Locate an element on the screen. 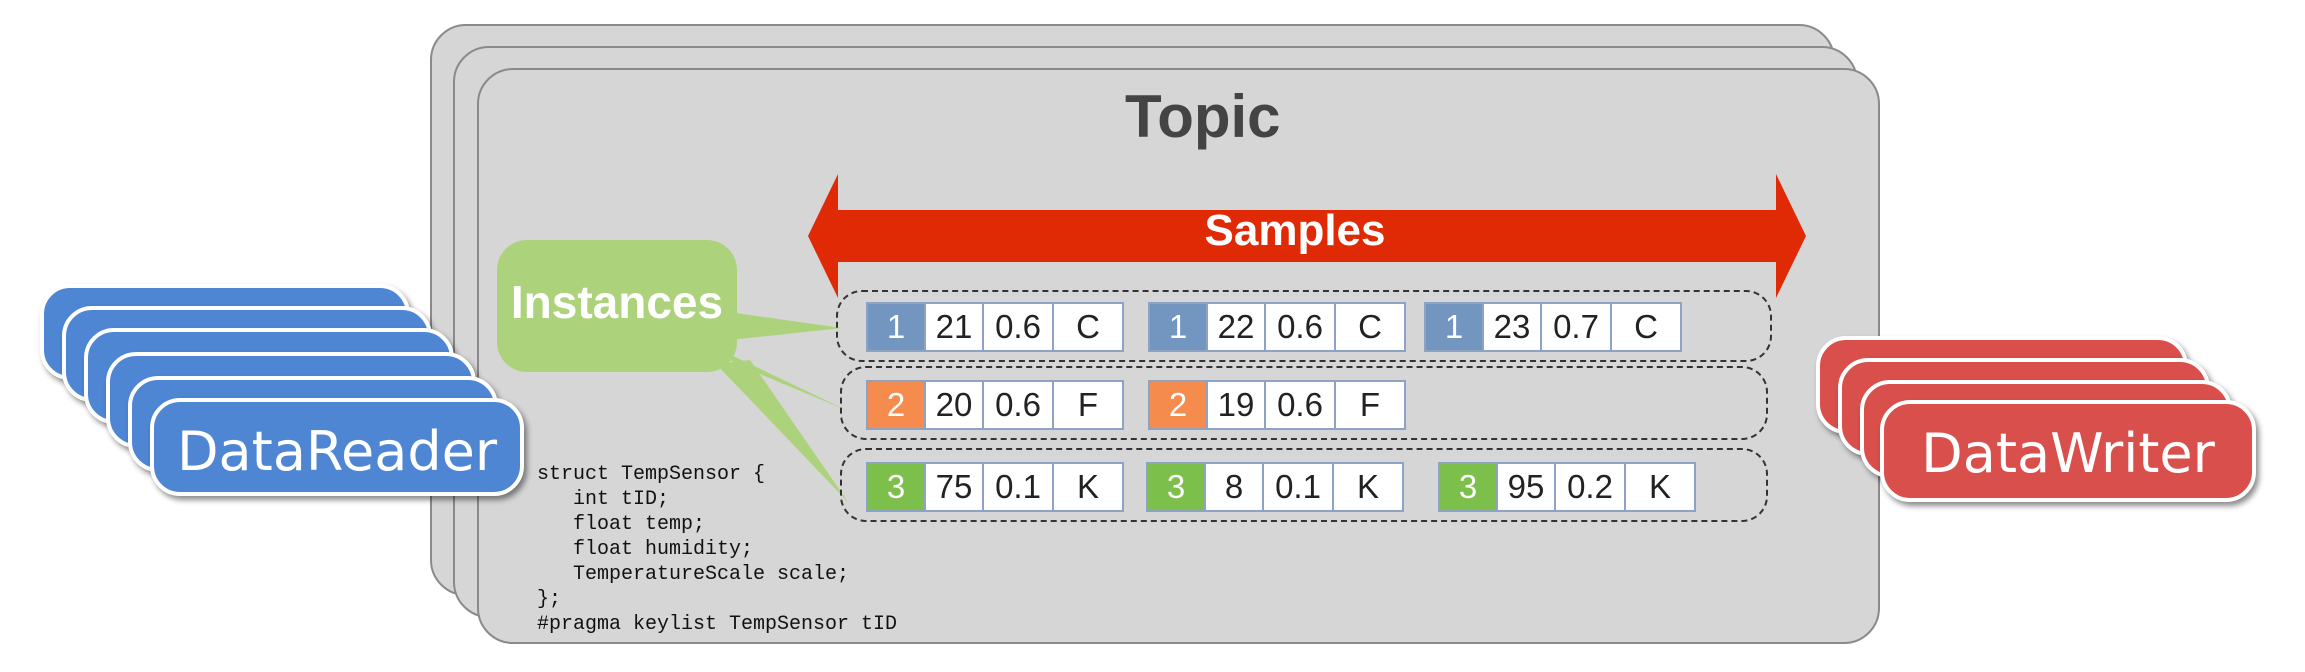 This screenshot has width=2305, height=672. data-reader-label: DataReader is located at coordinates (337, 451).